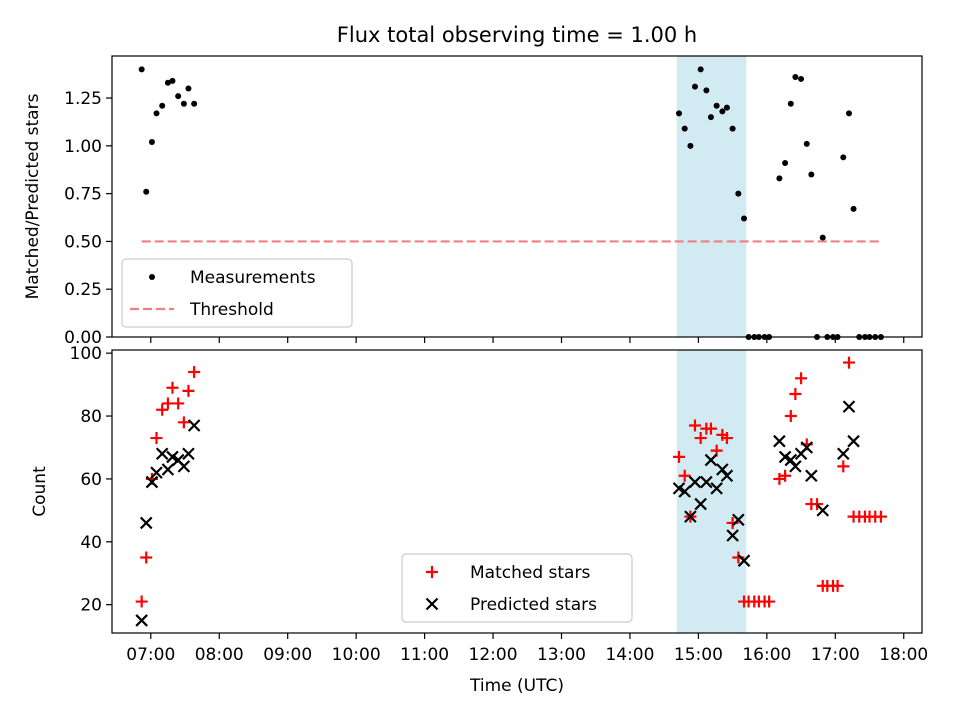 The image size is (960, 720). What do you see at coordinates (517, 588) in the screenshot?
I see `bottom-legend: Matched stars Predicted stars` at bounding box center [517, 588].